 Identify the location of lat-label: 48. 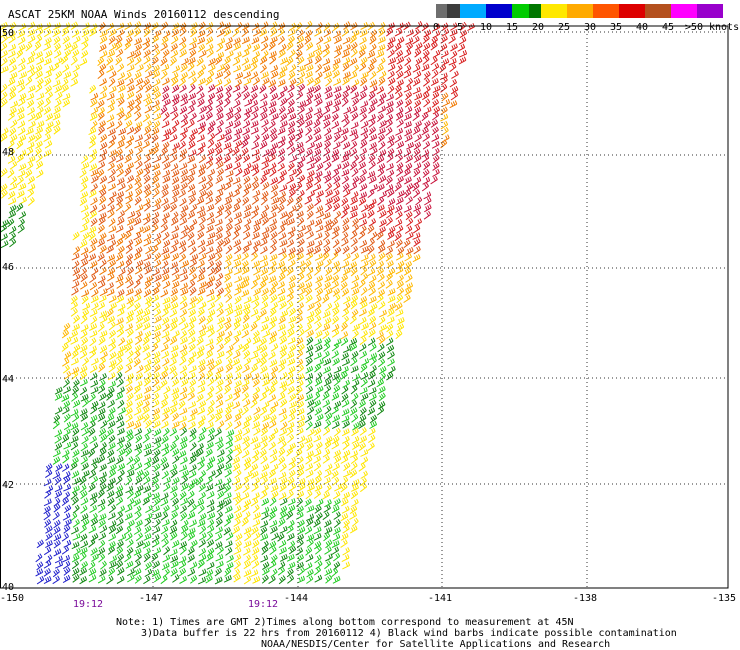
(8, 152).